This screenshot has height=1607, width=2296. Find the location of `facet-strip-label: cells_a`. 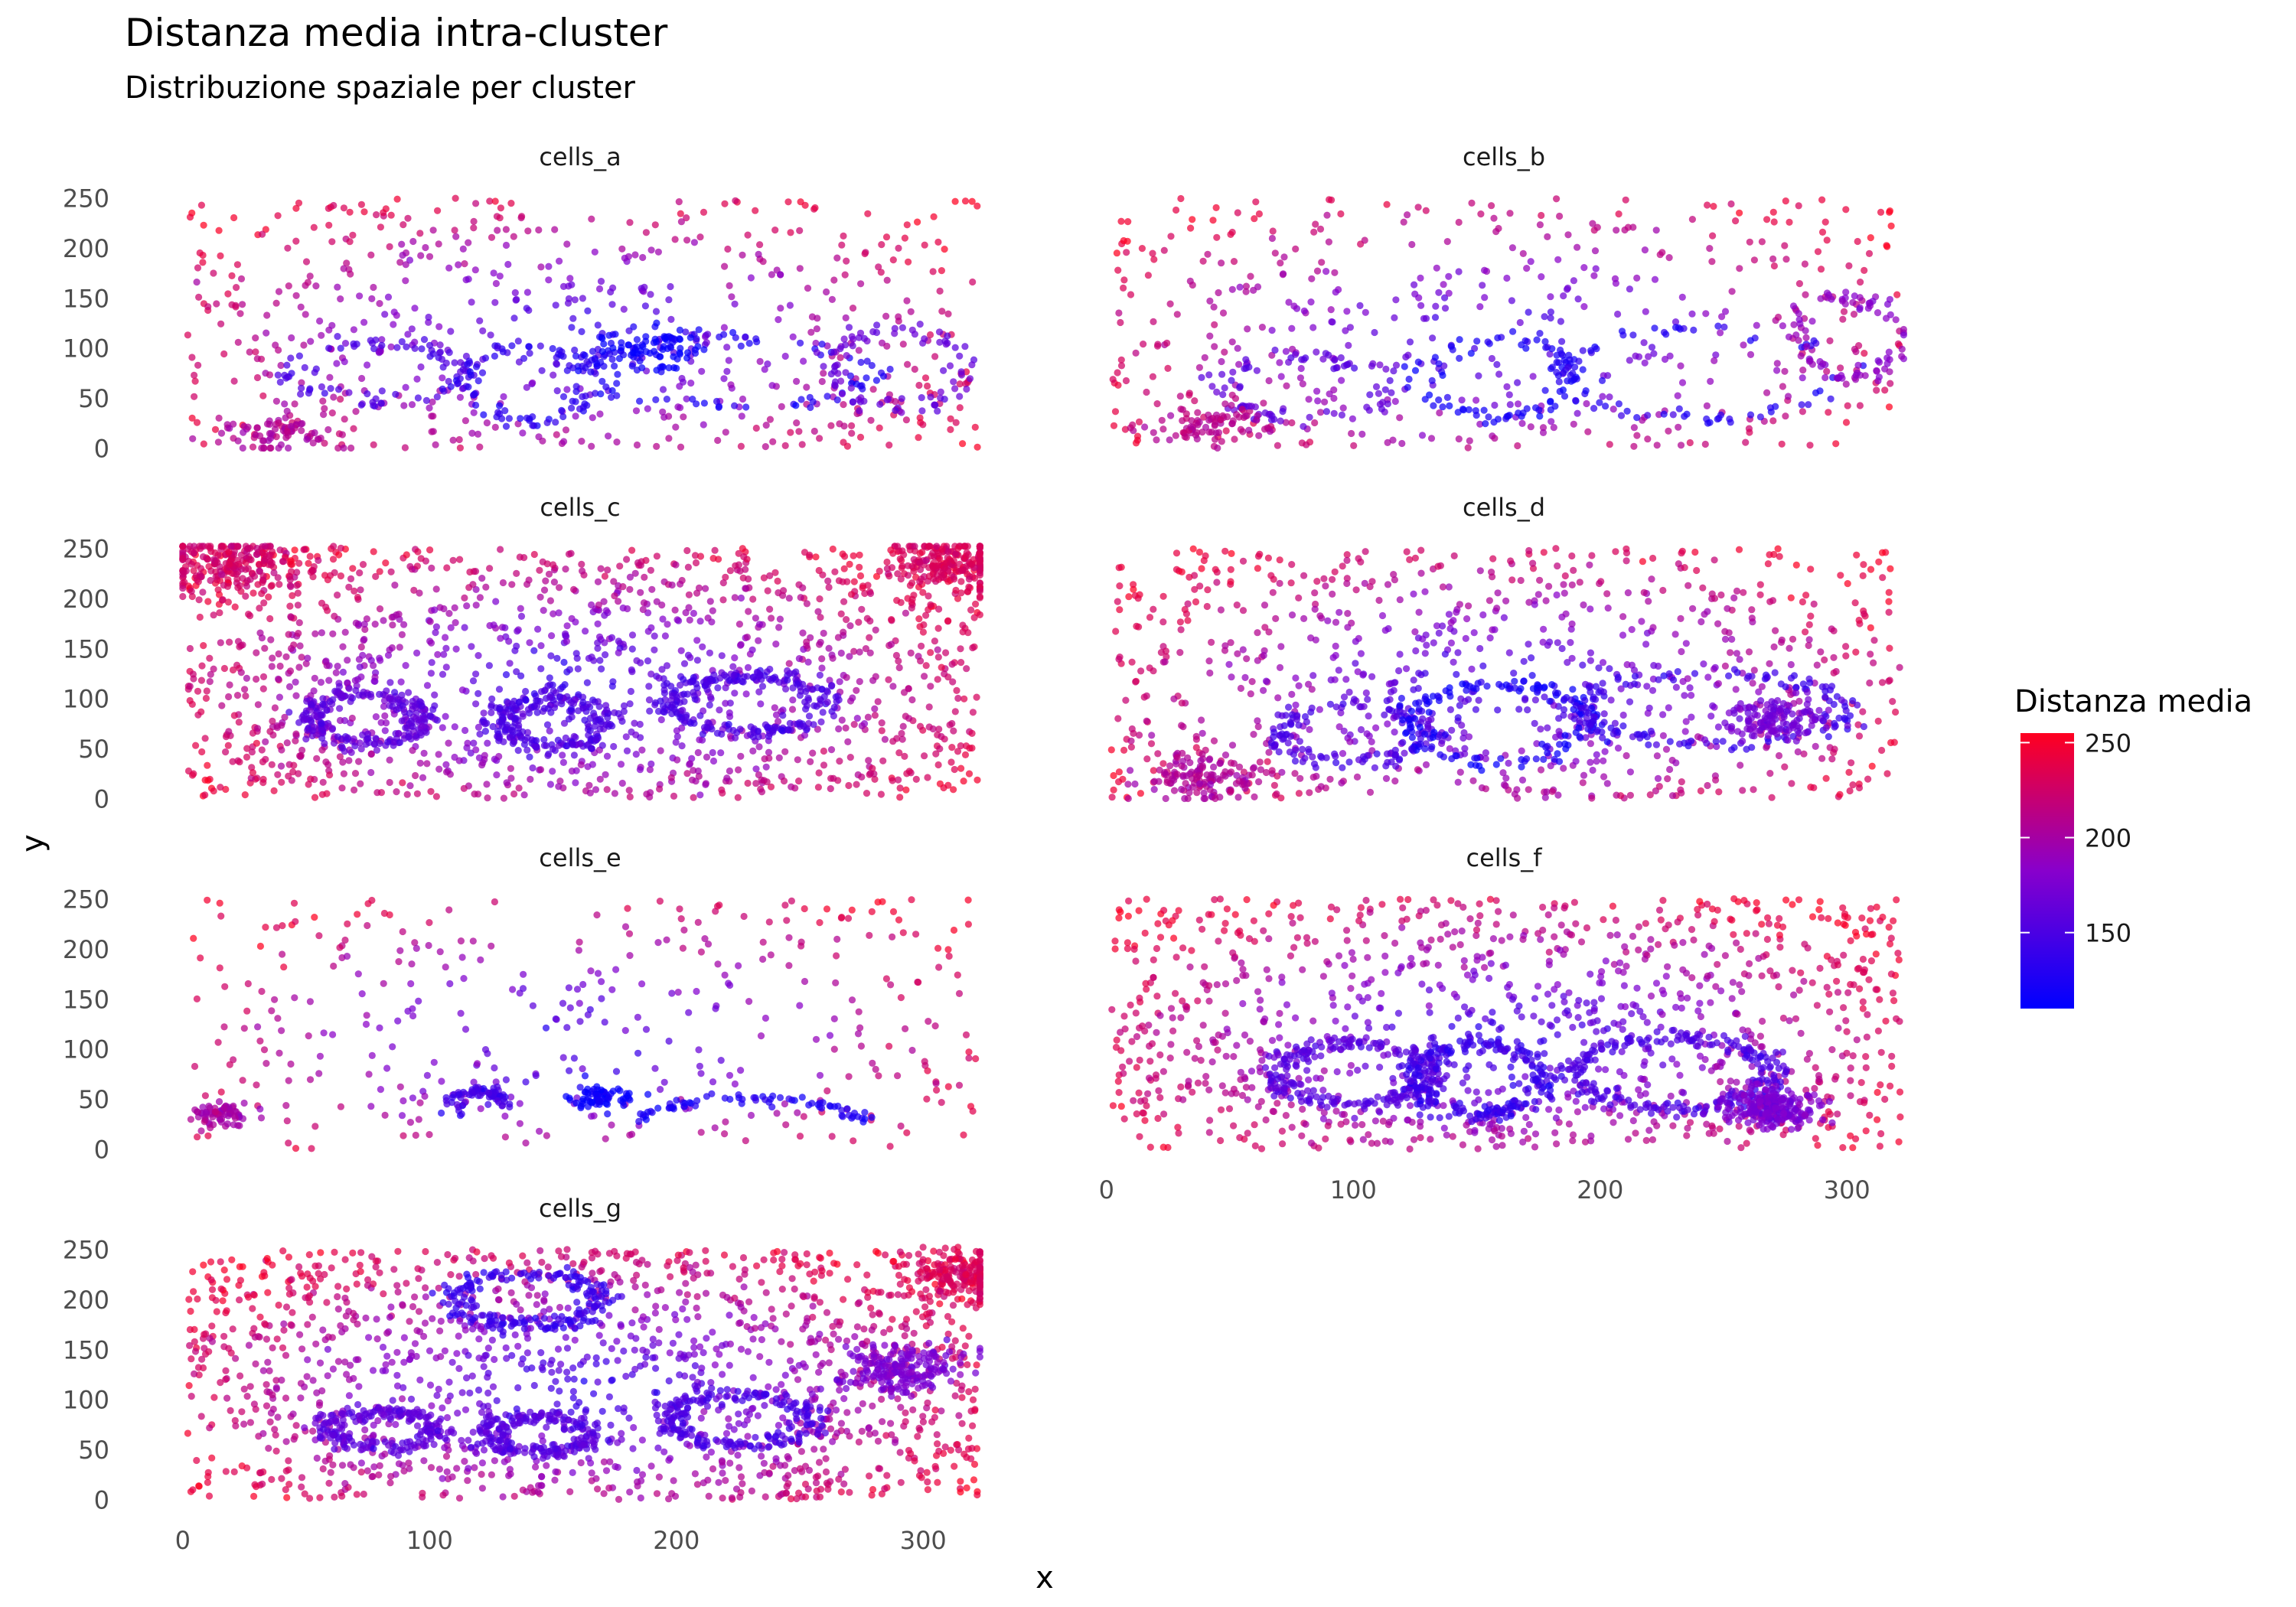

facet-strip-label: cells_a is located at coordinates (580, 157).